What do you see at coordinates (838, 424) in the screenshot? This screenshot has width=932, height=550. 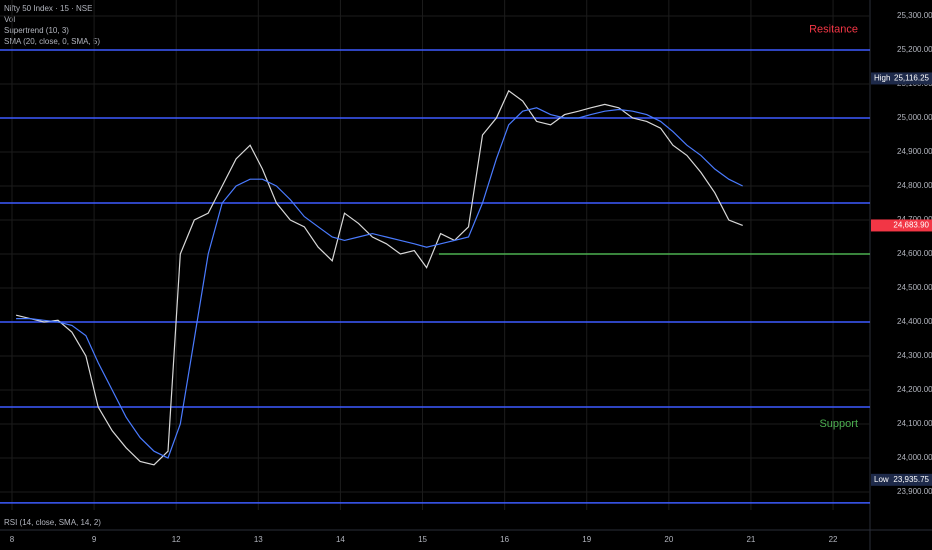 I see `annotation: Support` at bounding box center [838, 424].